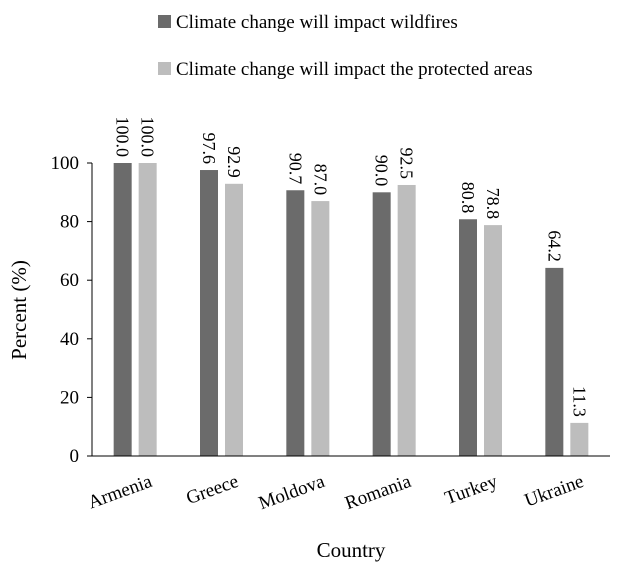  I want to click on x-tick-label-moldova: Moldova, so click(292, 492).